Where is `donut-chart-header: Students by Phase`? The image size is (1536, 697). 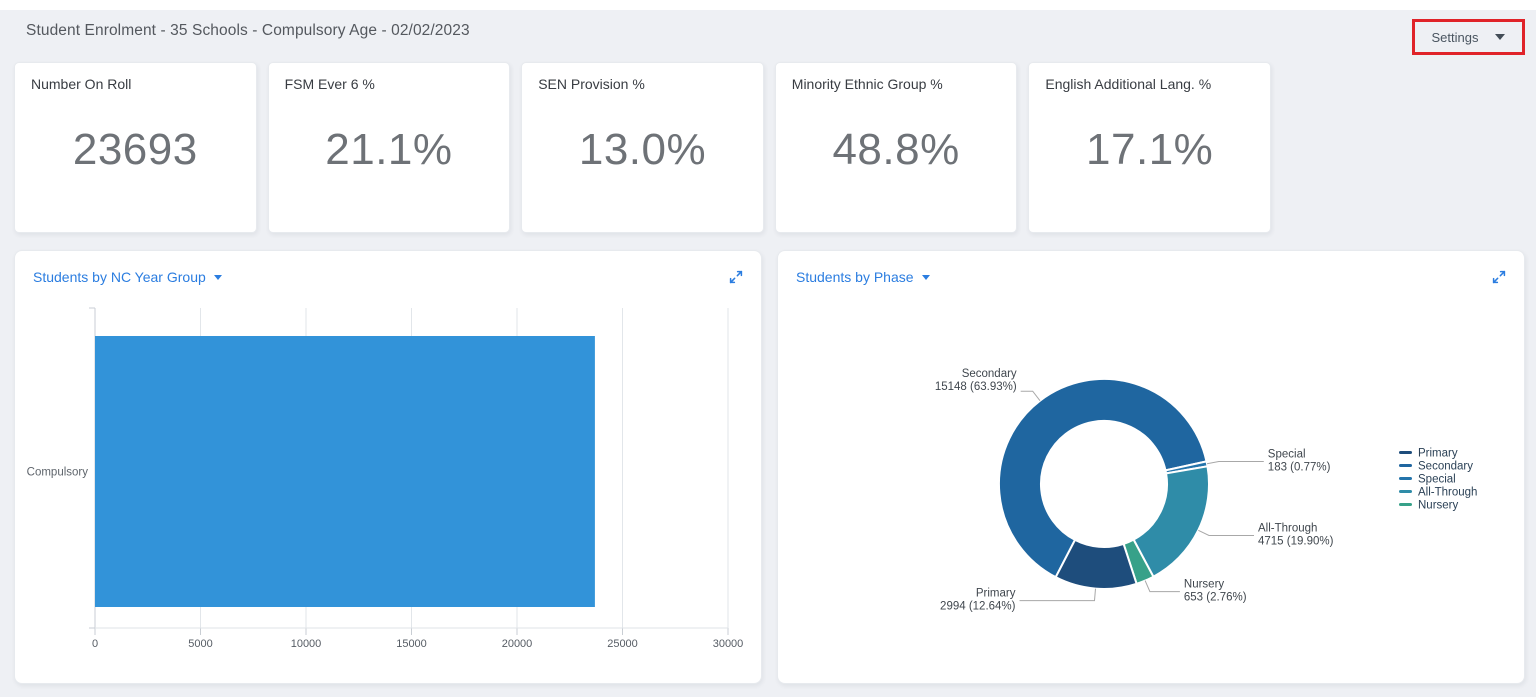 donut-chart-header: Students by Phase is located at coordinates (1152, 277).